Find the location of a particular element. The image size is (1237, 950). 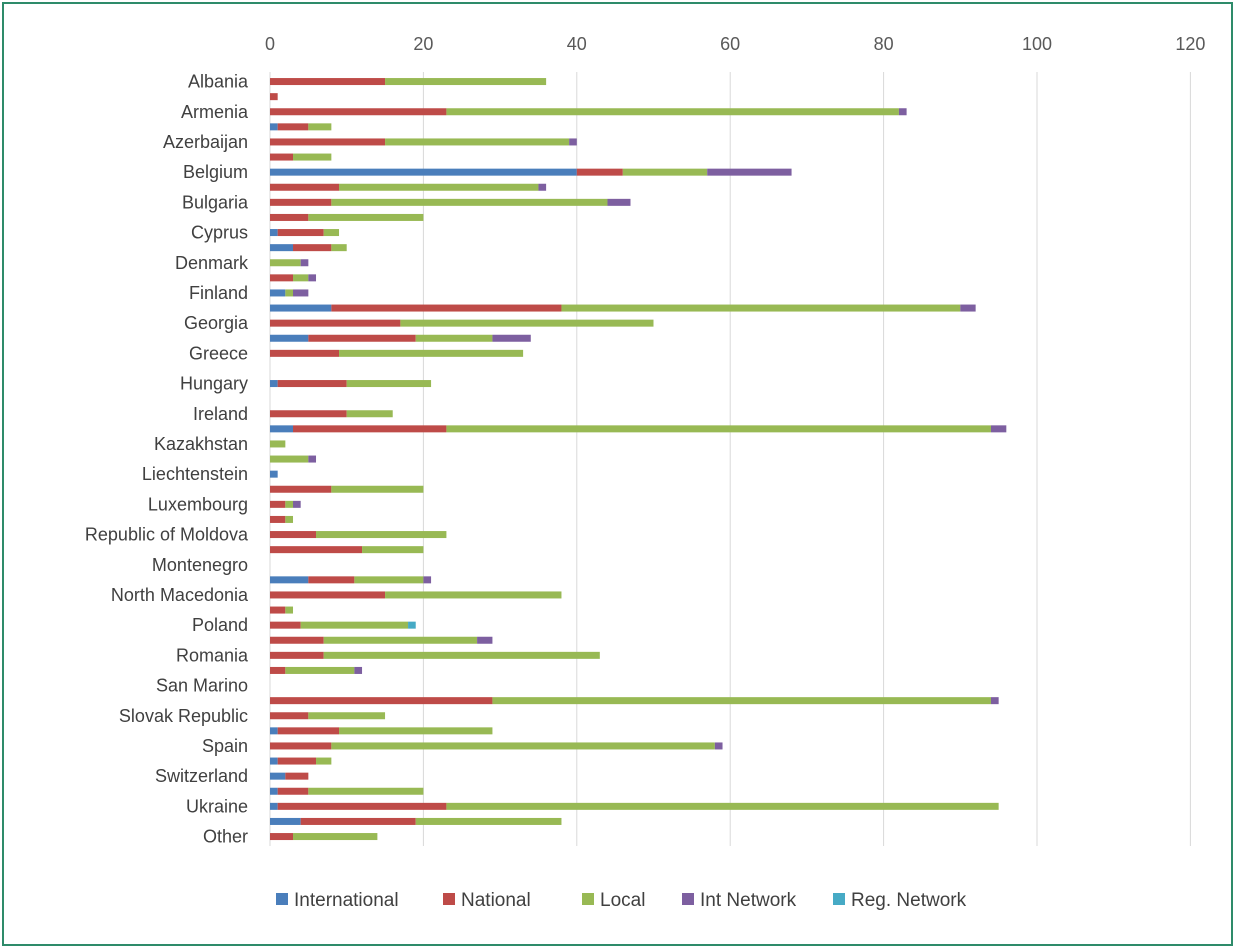

x-tick-label: 60 is located at coordinates (730, 44).